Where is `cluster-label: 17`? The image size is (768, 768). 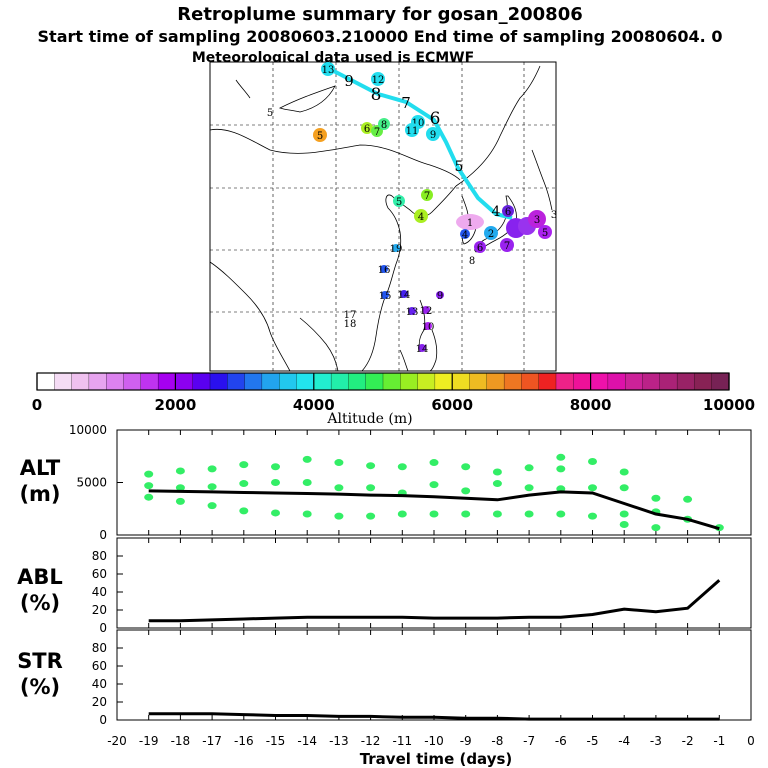 cluster-label: 17 is located at coordinates (350, 315).